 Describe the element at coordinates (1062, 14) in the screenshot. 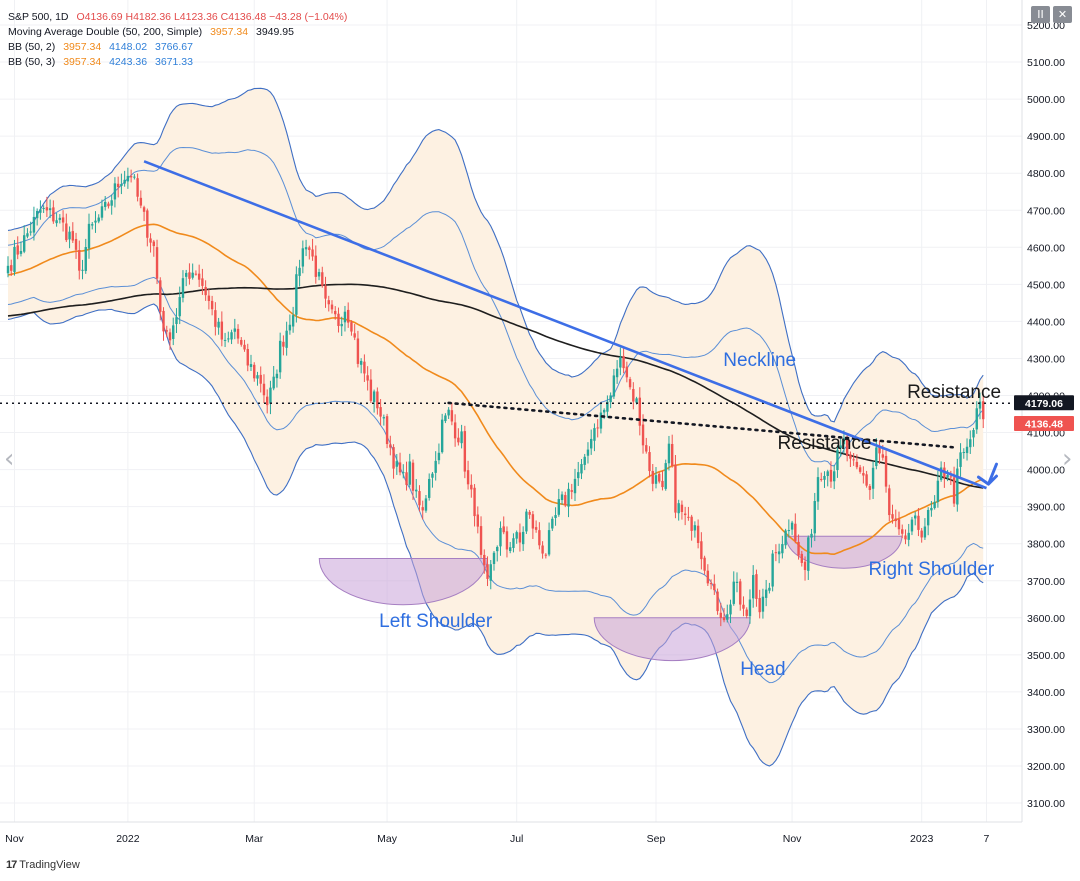

I see `close-button: ✕` at that location.